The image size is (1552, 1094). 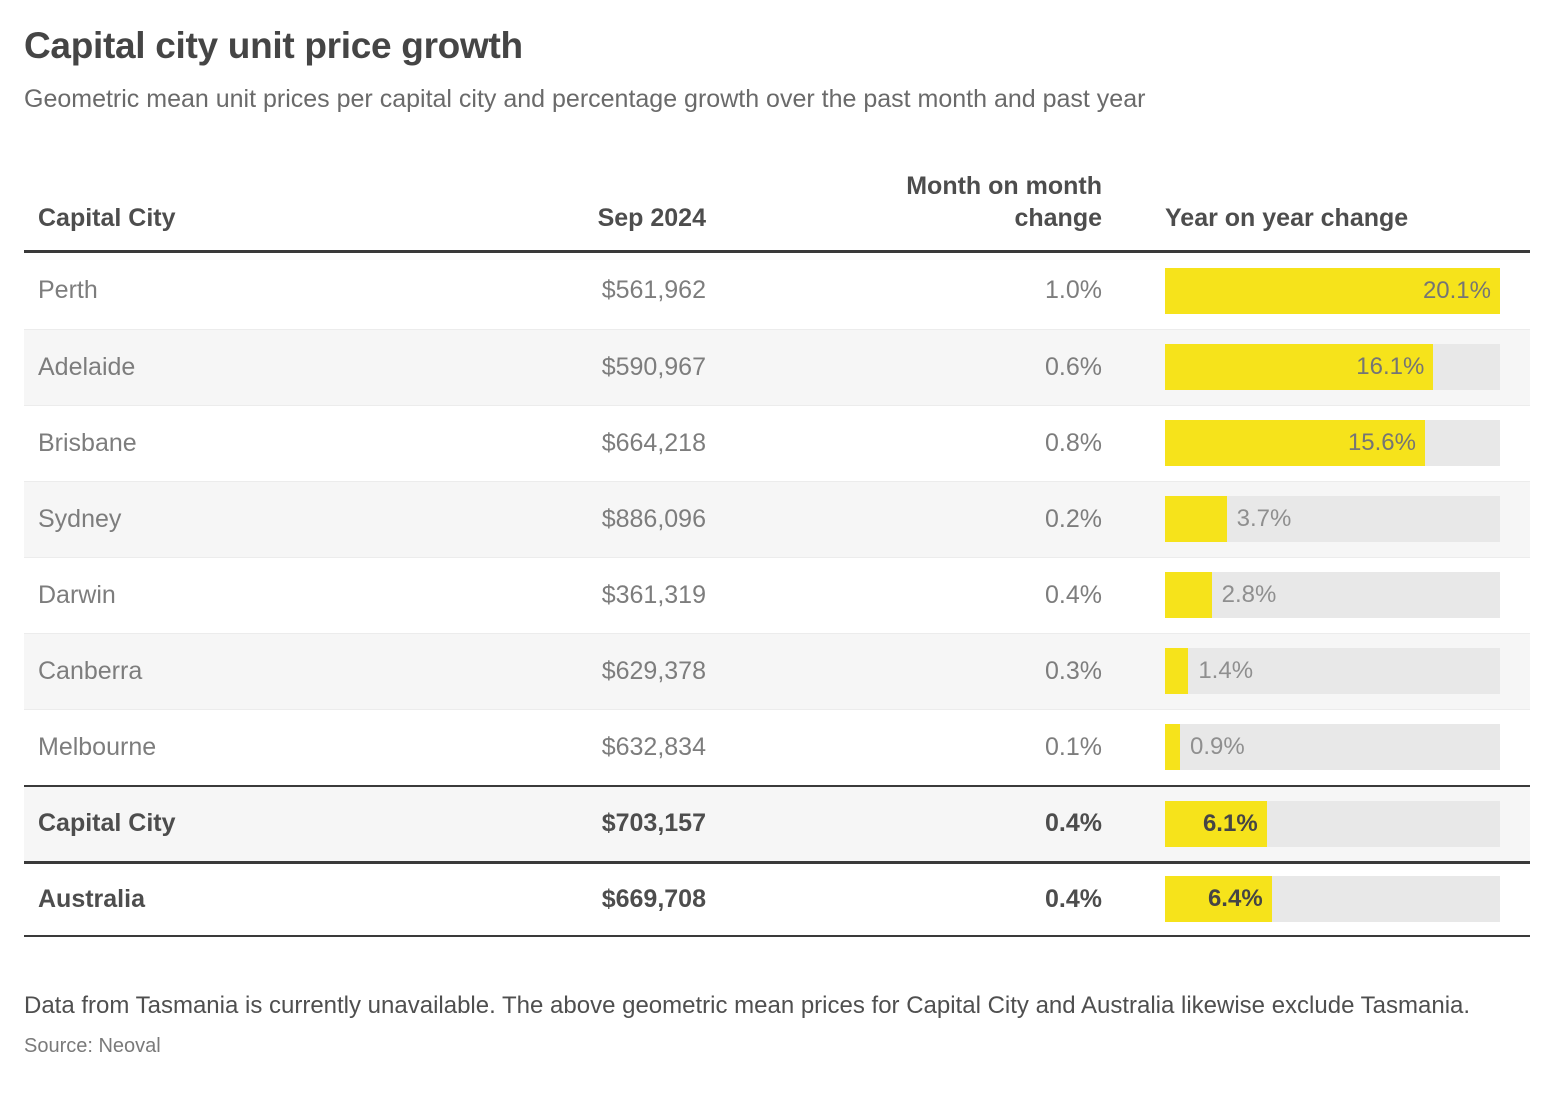 I want to click on yoy-bar-fill: 20.1%, so click(x=1332, y=290).